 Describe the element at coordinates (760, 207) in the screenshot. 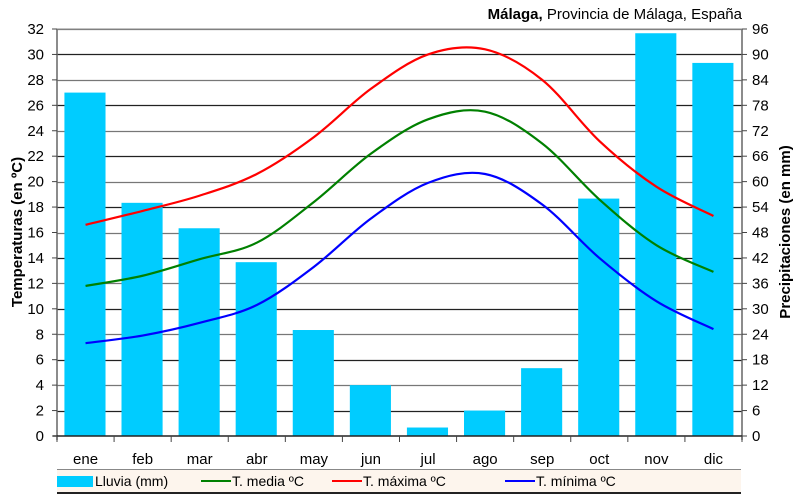

I see `y-tick-label-right: 54` at that location.